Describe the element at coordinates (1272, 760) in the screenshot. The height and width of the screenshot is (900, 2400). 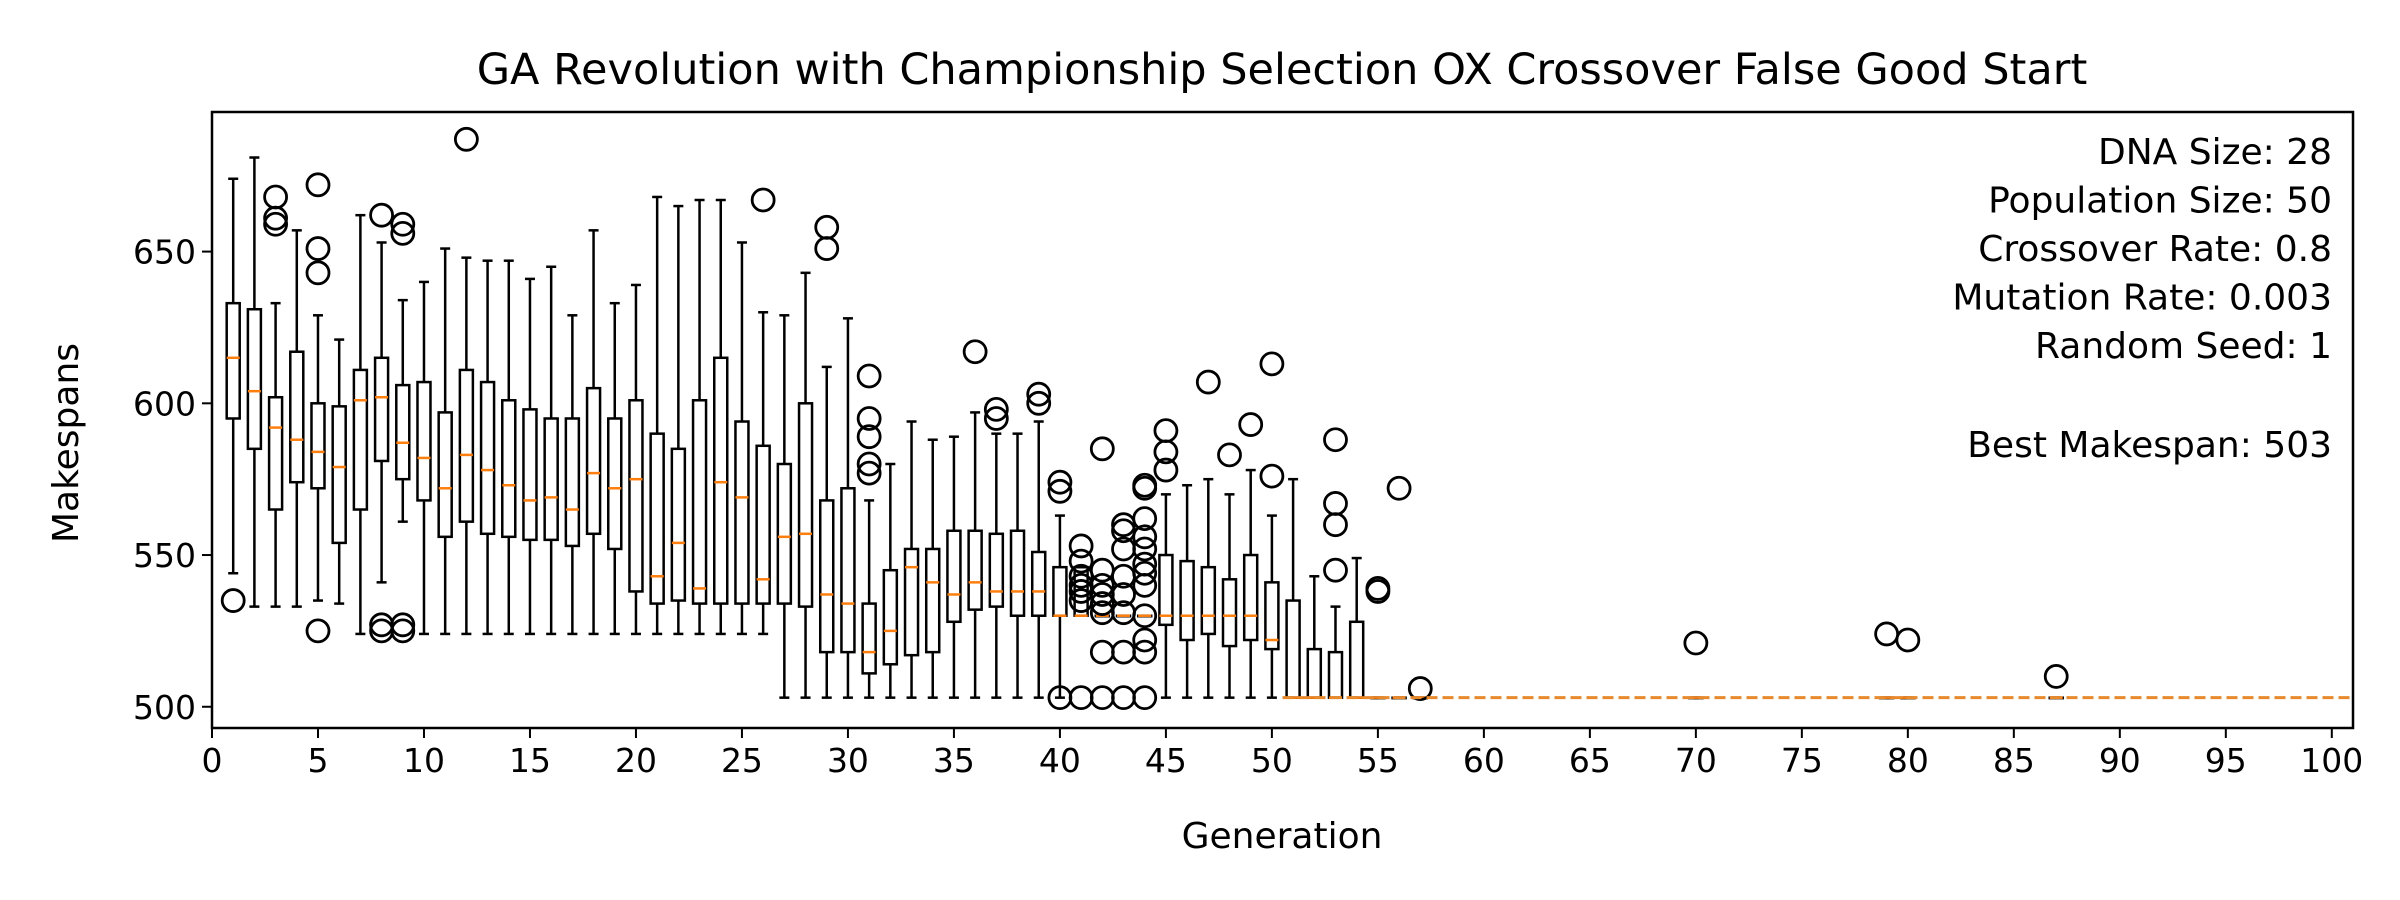
I see `x-tick-label: 50` at that location.